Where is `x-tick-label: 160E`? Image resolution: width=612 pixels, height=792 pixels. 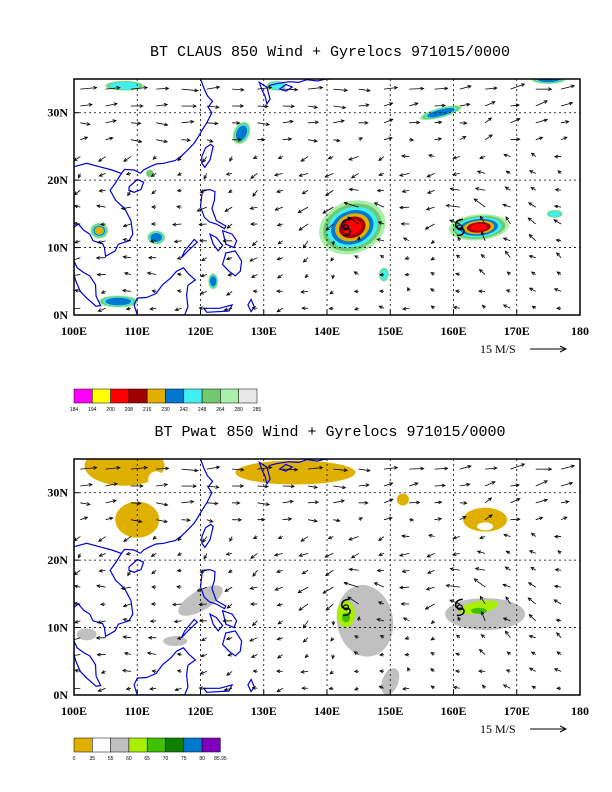 x-tick-label: 160E is located at coordinates (453, 711).